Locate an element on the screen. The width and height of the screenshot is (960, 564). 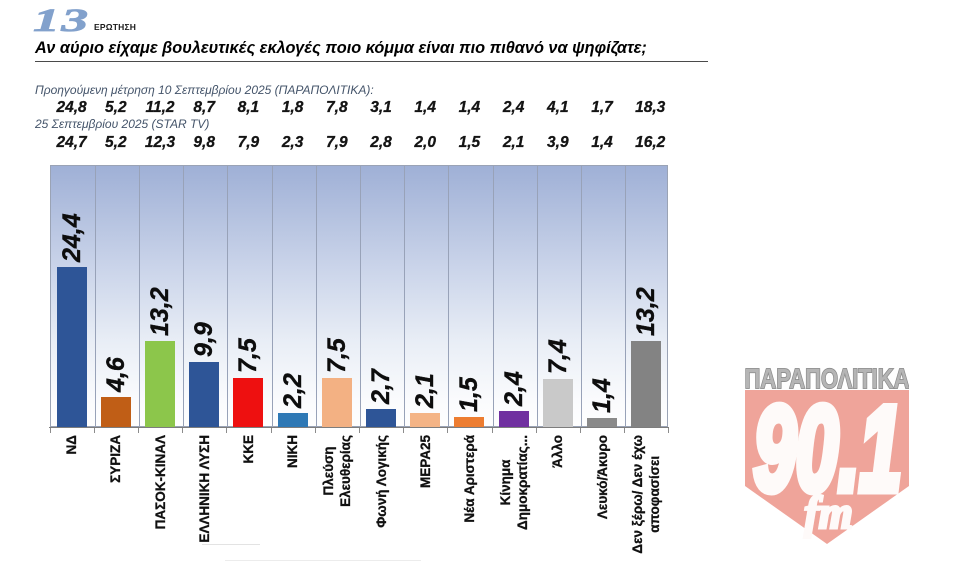
svg-text: 90.1 is located at coordinates (828, 450).